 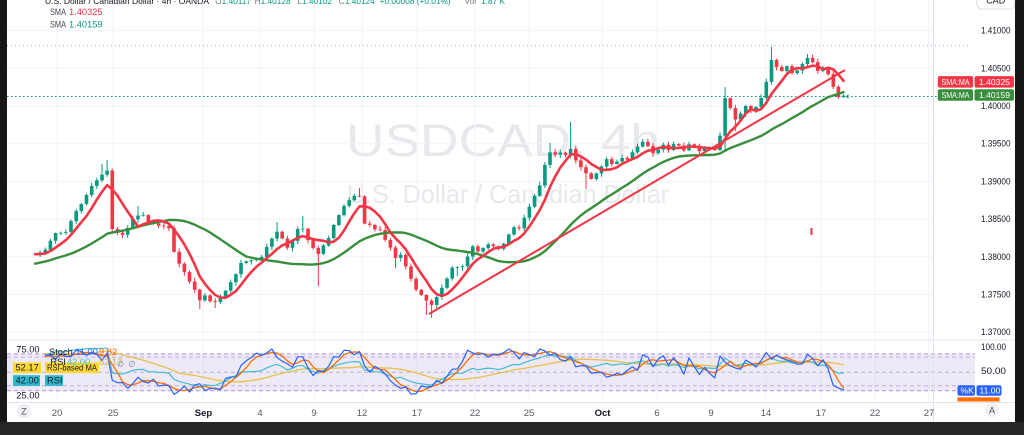 What do you see at coordinates (996, 181) in the screenshot?
I see `svg-text: 1.39000` at bounding box center [996, 181].